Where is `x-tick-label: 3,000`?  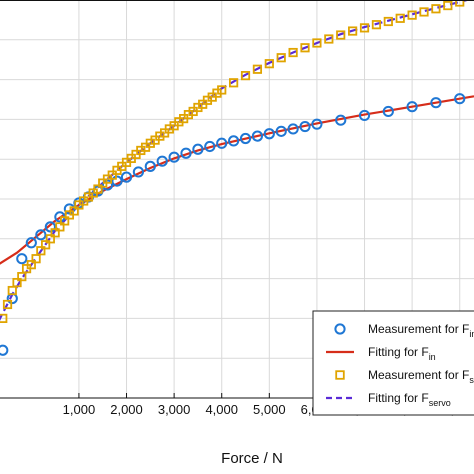 x-tick-label: 3,000 is located at coordinates (174, 409).